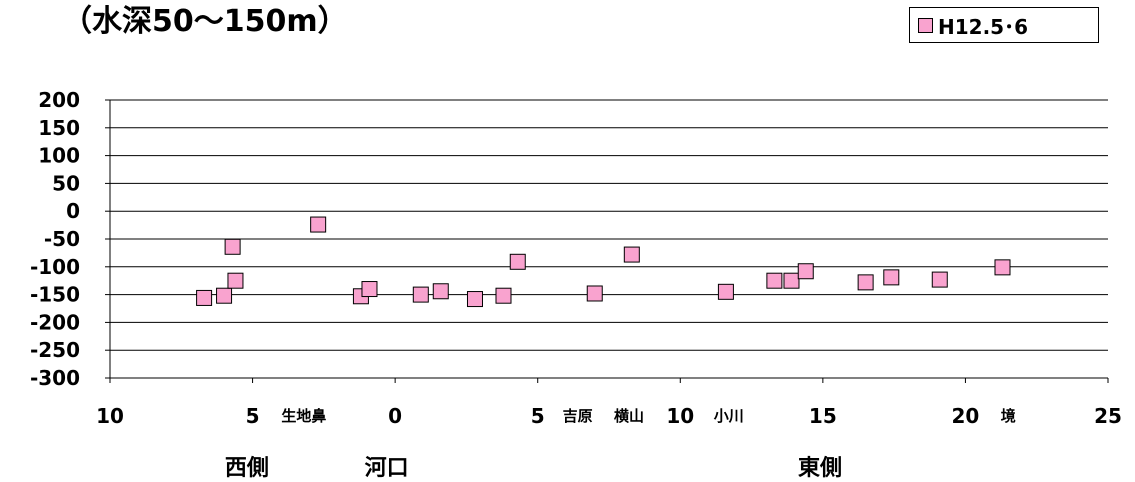 The width and height of the screenshot is (1135, 482). I want to click on region-labels: 西側 河口 東側, so click(533, 468).